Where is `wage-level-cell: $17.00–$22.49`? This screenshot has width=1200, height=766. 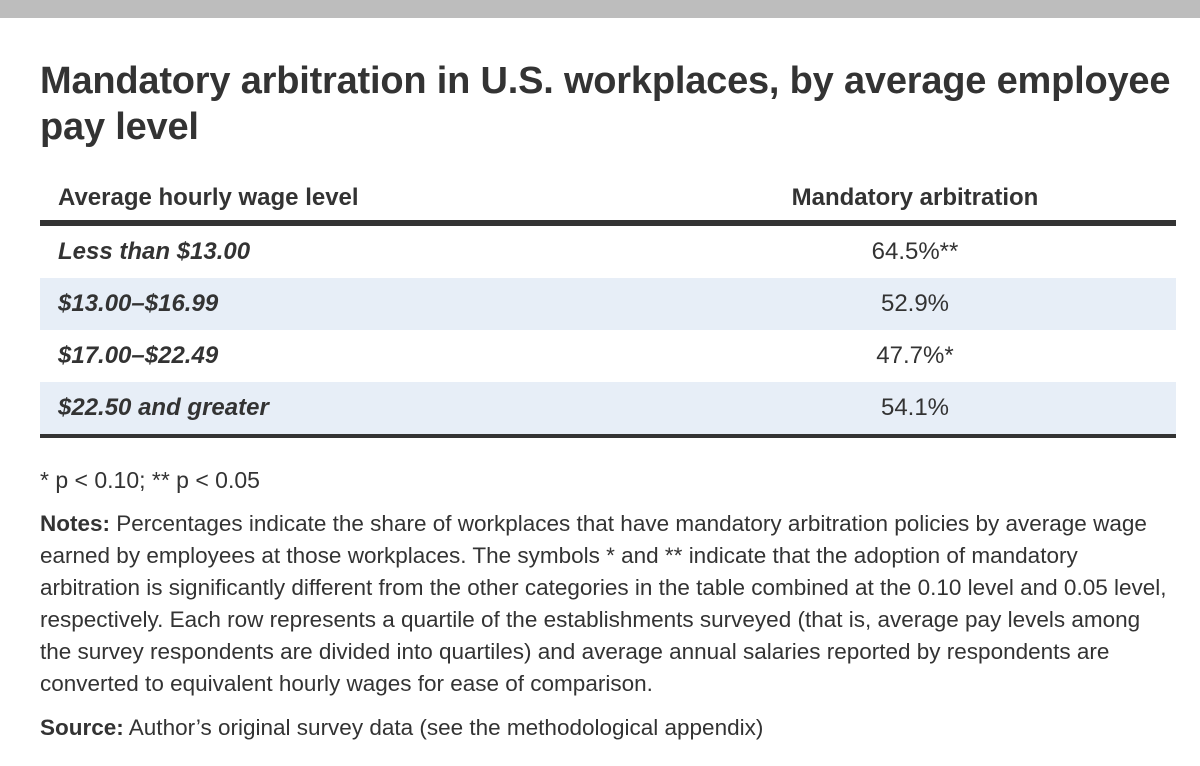
wage-level-cell: $17.00–$22.49 is located at coordinates (138, 355).